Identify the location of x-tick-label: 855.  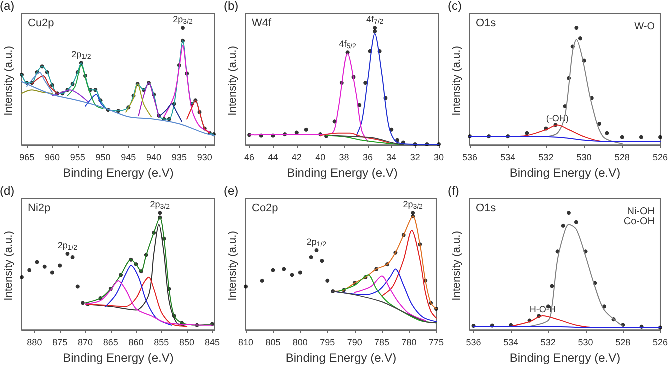
(162, 343).